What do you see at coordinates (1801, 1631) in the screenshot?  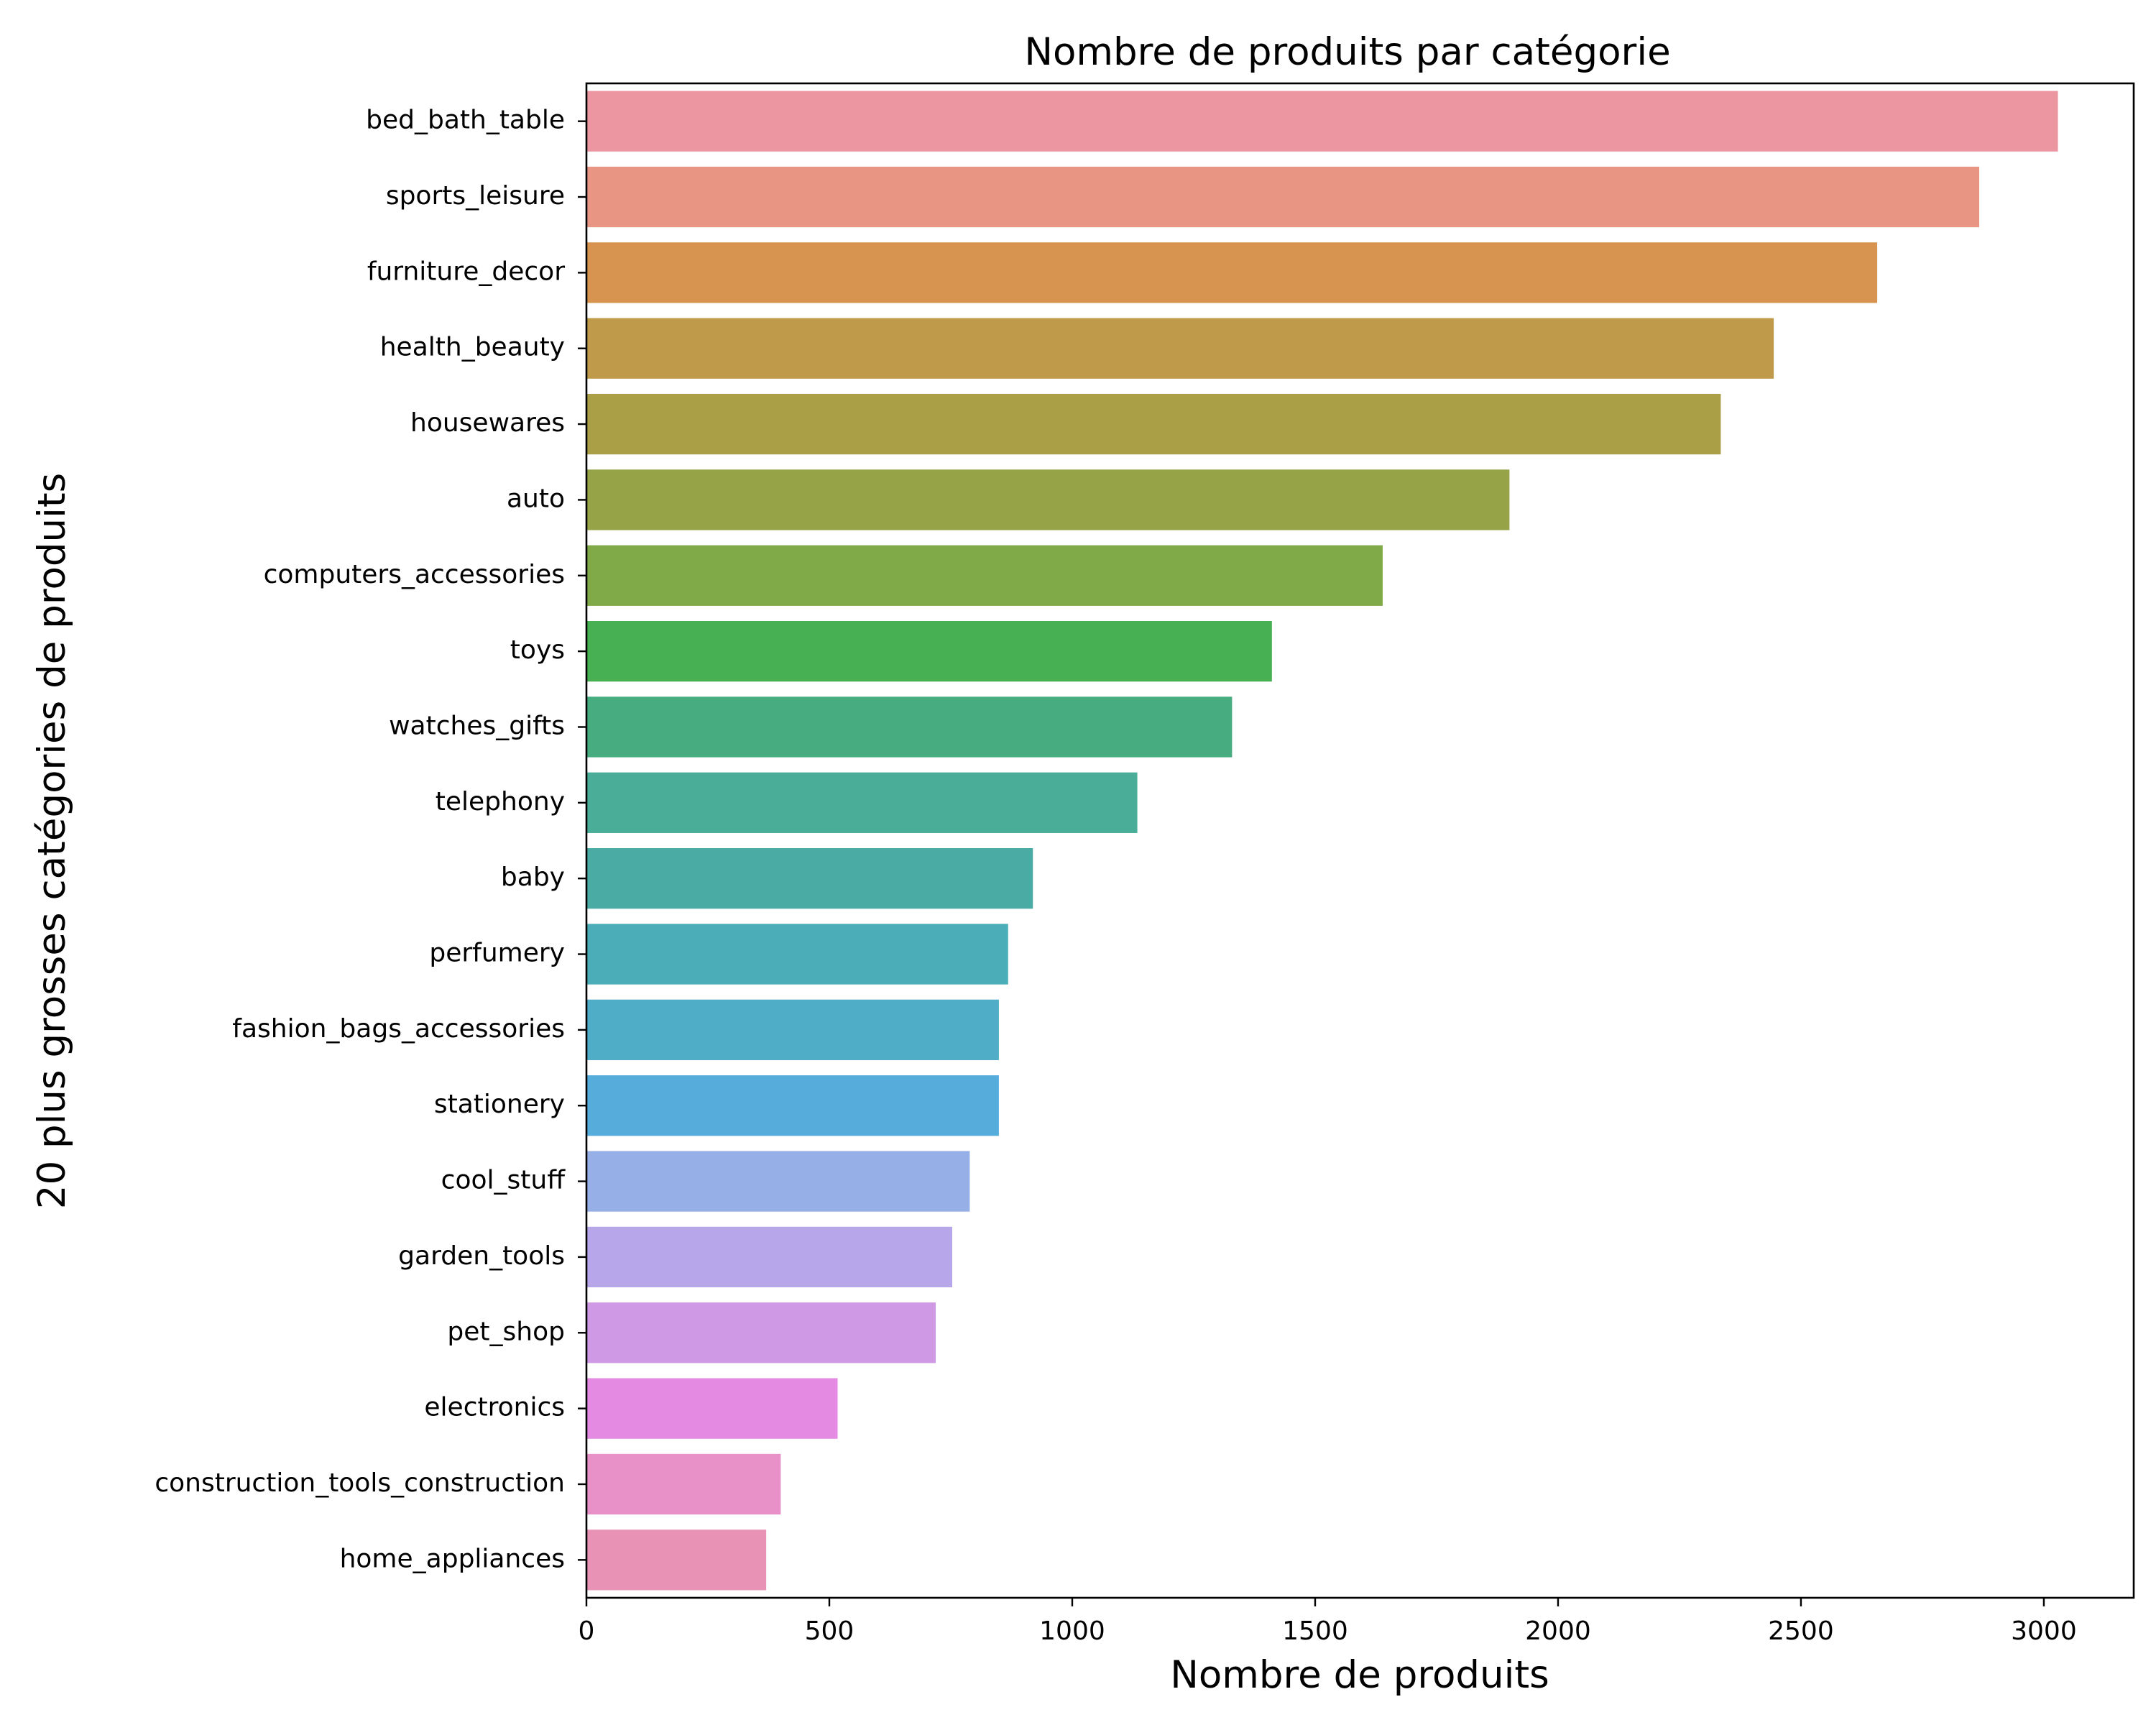 I see `x-tick-label: 2500` at bounding box center [1801, 1631].